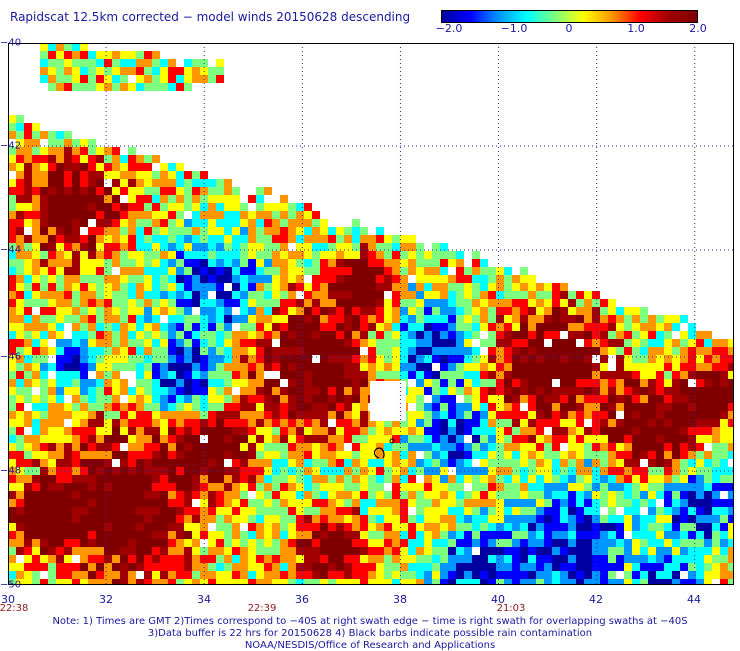 Image resolution: width=740 pixels, height=651 pixels. I want to click on lat-label: −46, so click(11, 357).